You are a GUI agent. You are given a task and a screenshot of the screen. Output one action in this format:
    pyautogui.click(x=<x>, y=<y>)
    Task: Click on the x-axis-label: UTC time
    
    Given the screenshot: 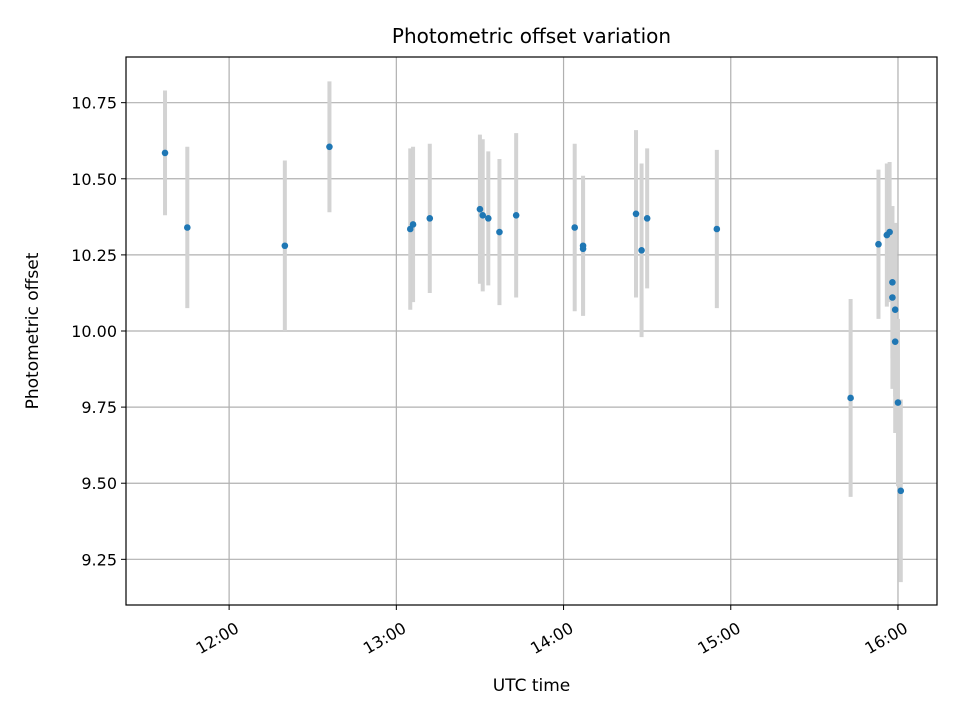 What is the action you would take?
    pyautogui.click(x=532, y=686)
    